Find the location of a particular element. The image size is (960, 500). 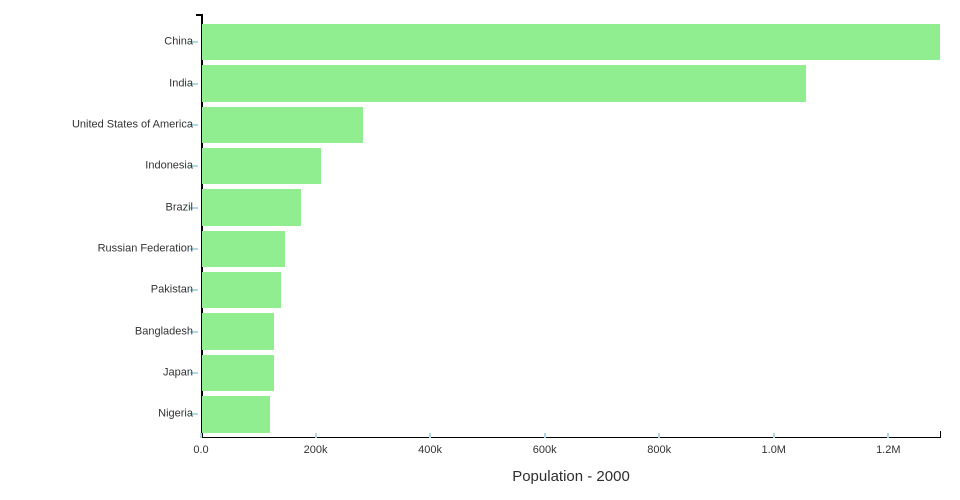

x-tick-label-800k: 800k is located at coordinates (659, 450).